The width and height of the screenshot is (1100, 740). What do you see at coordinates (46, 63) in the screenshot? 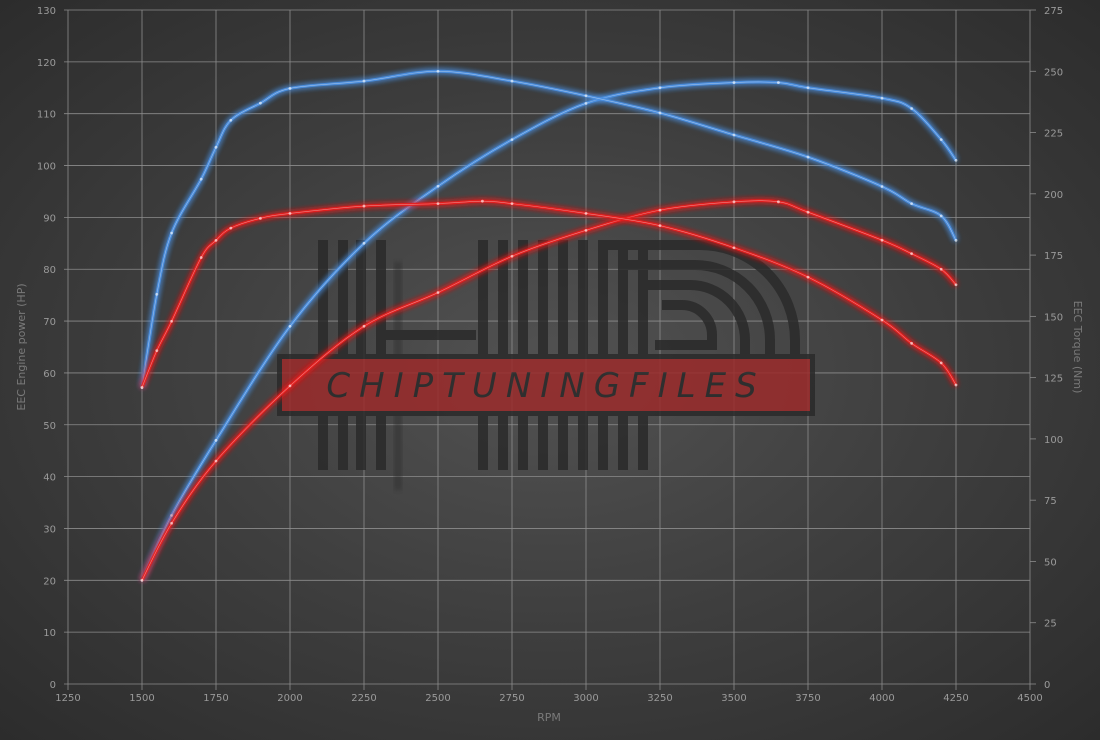
I see `y-left-tick-label: 120` at bounding box center [46, 63].